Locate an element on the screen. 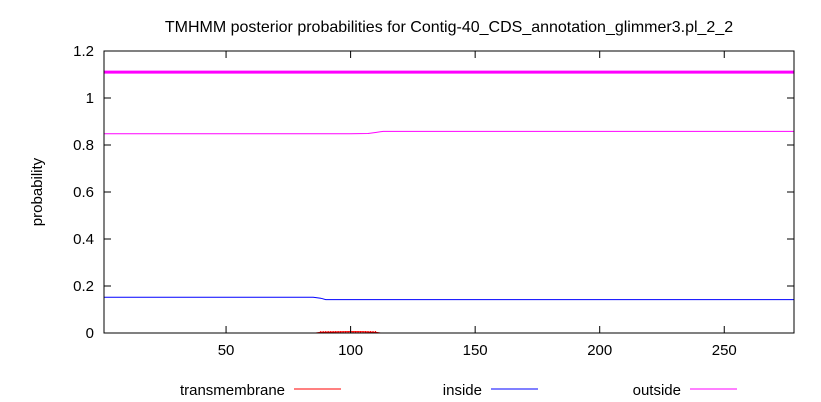  y-axis-label: probability is located at coordinates (37, 191).